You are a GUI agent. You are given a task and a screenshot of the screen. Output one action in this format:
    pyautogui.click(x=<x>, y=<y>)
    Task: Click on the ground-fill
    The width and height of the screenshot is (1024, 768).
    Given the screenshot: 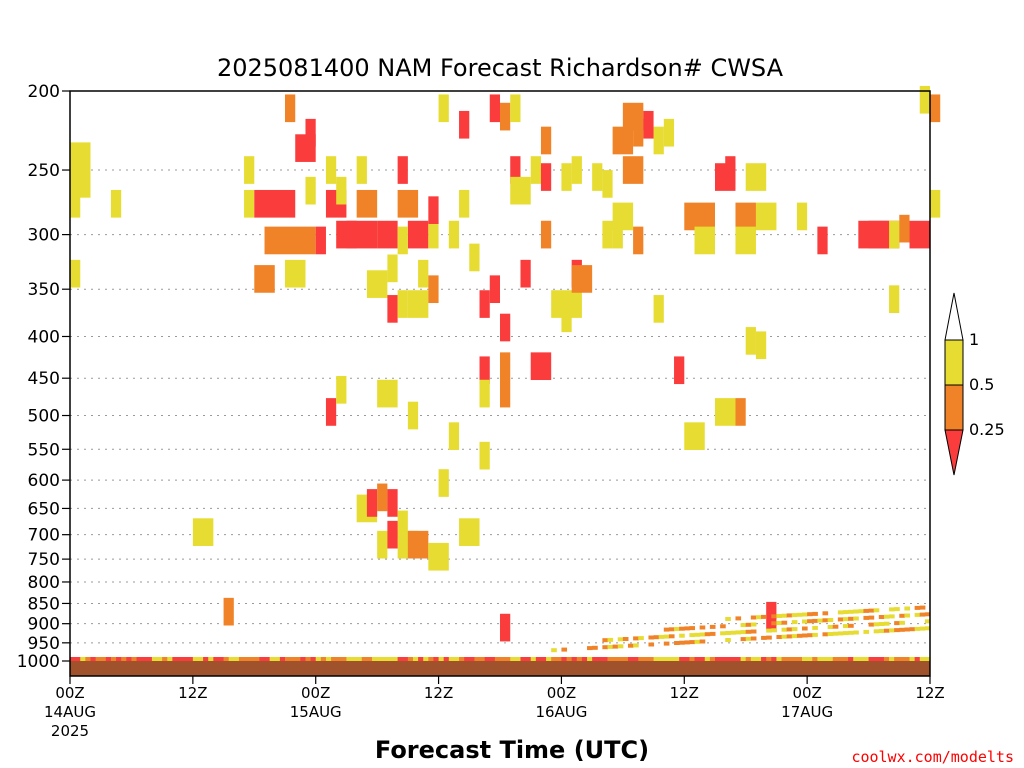 What is the action you would take?
    pyautogui.click(x=500, y=668)
    